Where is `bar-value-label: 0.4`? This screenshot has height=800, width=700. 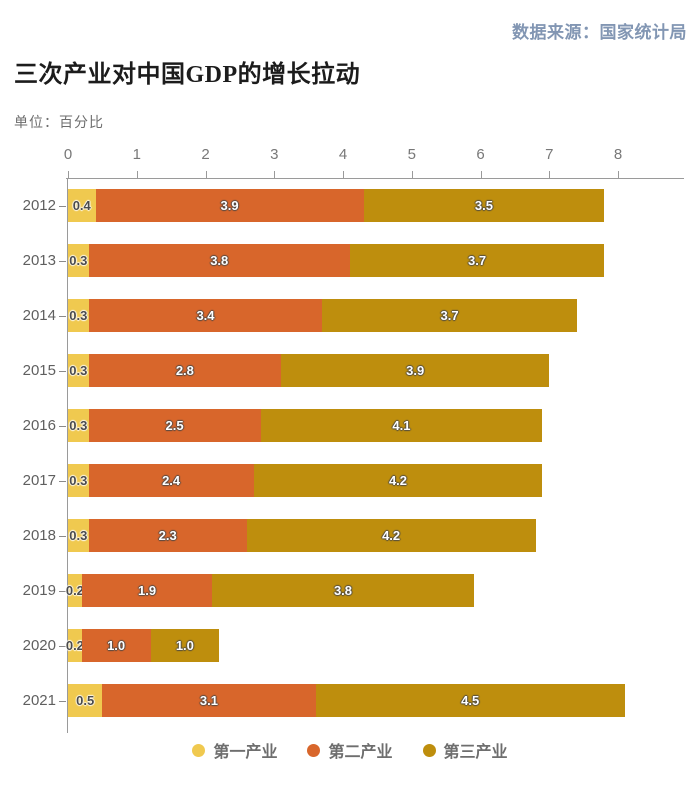 bar-value-label: 0.4 is located at coordinates (81, 205).